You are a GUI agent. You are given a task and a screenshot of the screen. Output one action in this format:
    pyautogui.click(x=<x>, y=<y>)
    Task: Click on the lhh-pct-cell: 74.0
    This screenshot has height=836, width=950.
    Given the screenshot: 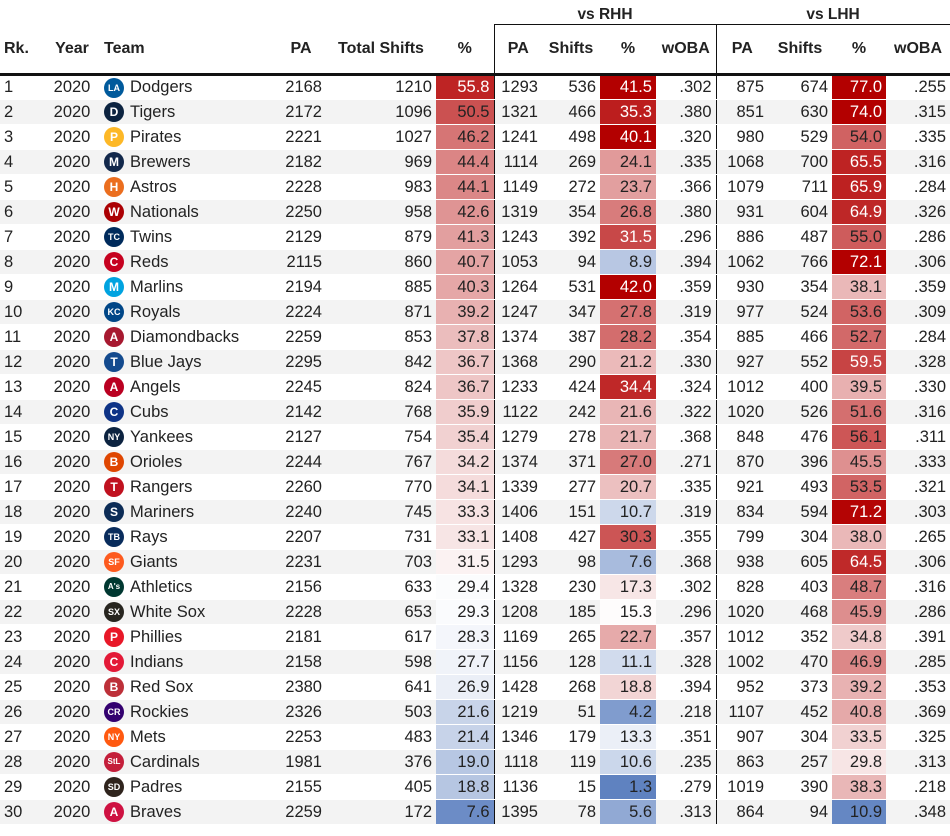 What is the action you would take?
    pyautogui.click(x=859, y=112)
    